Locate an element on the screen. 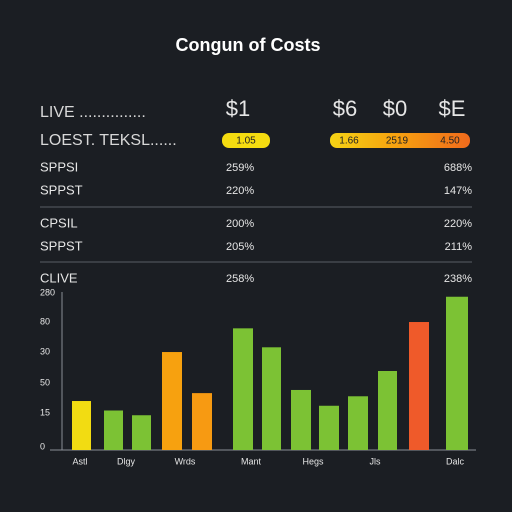 This screenshot has width=512, height=512. row-value: 688% is located at coordinates (458, 168).